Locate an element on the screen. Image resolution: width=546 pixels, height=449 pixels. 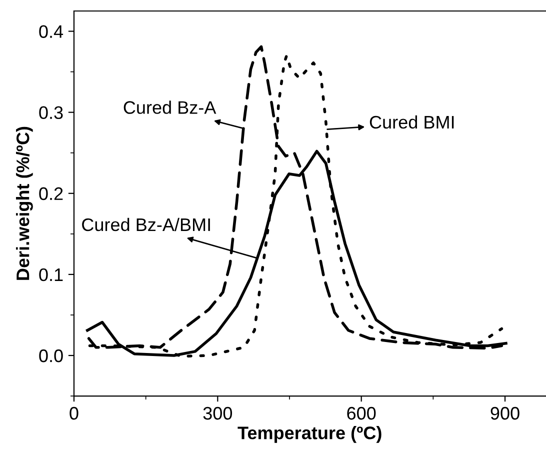
x-tick-label: 600 is located at coordinates (361, 413).